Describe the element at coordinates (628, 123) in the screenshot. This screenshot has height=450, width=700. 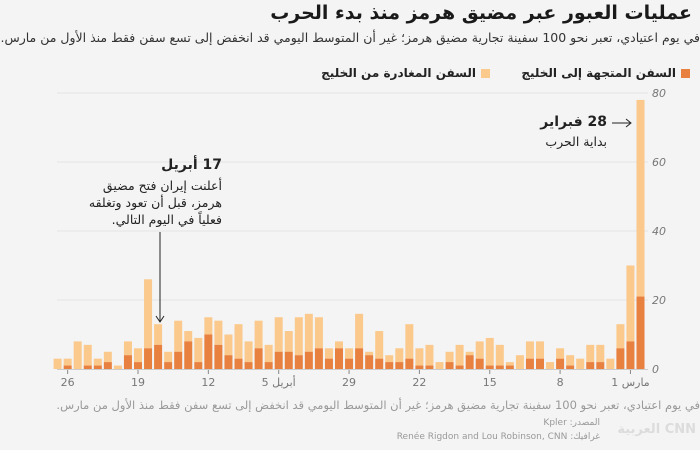
I see `arrowhead-icon` at that location.